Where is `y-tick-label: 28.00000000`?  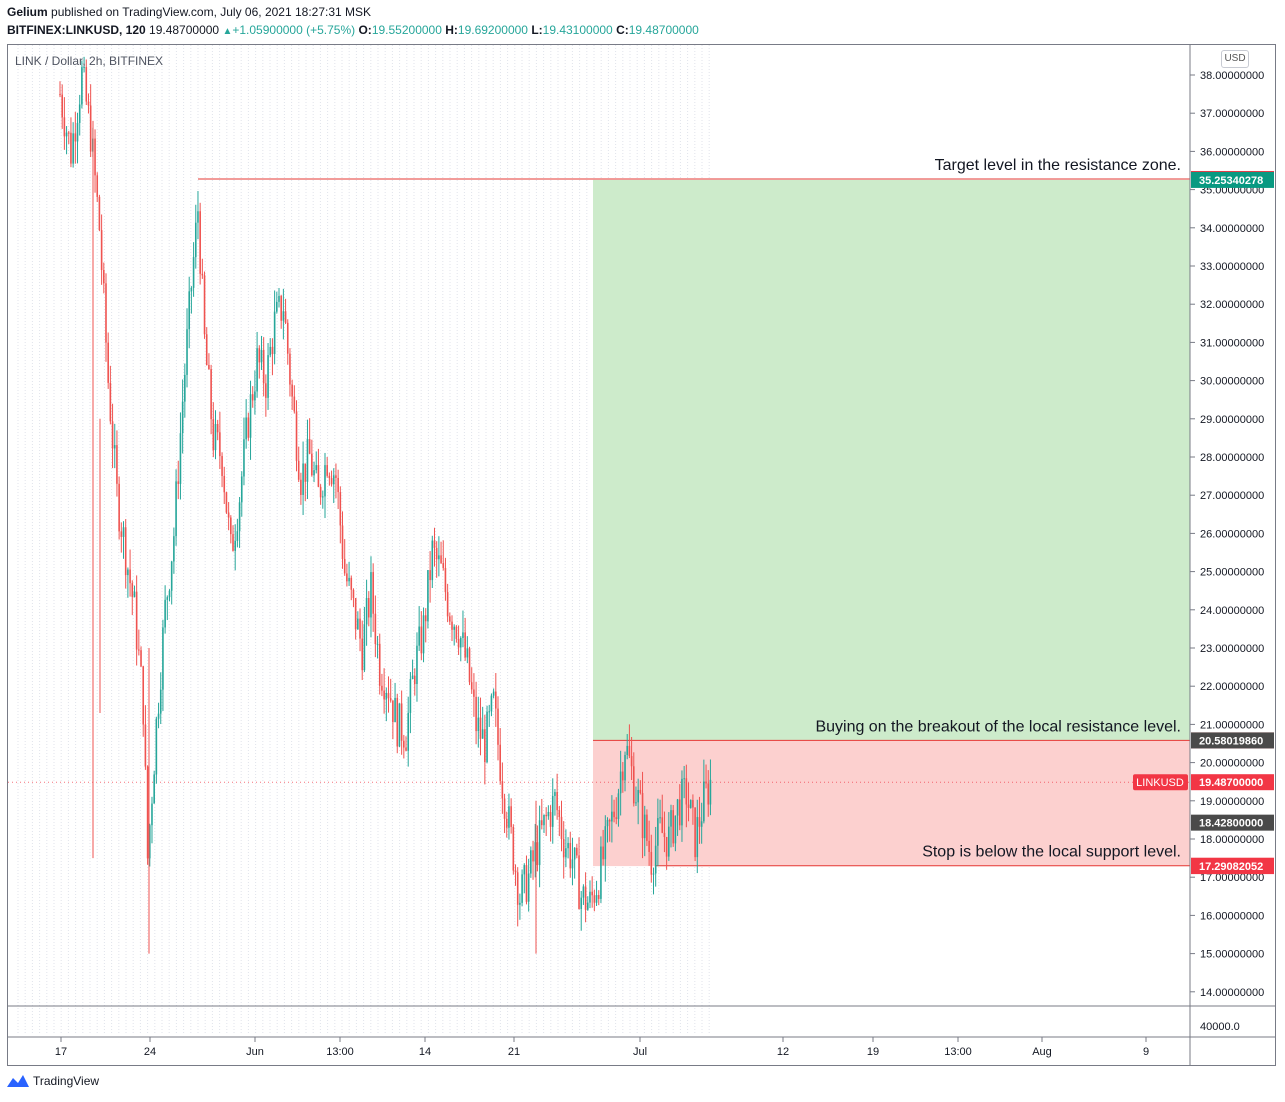 y-tick-label: 28.00000000 is located at coordinates (1232, 458).